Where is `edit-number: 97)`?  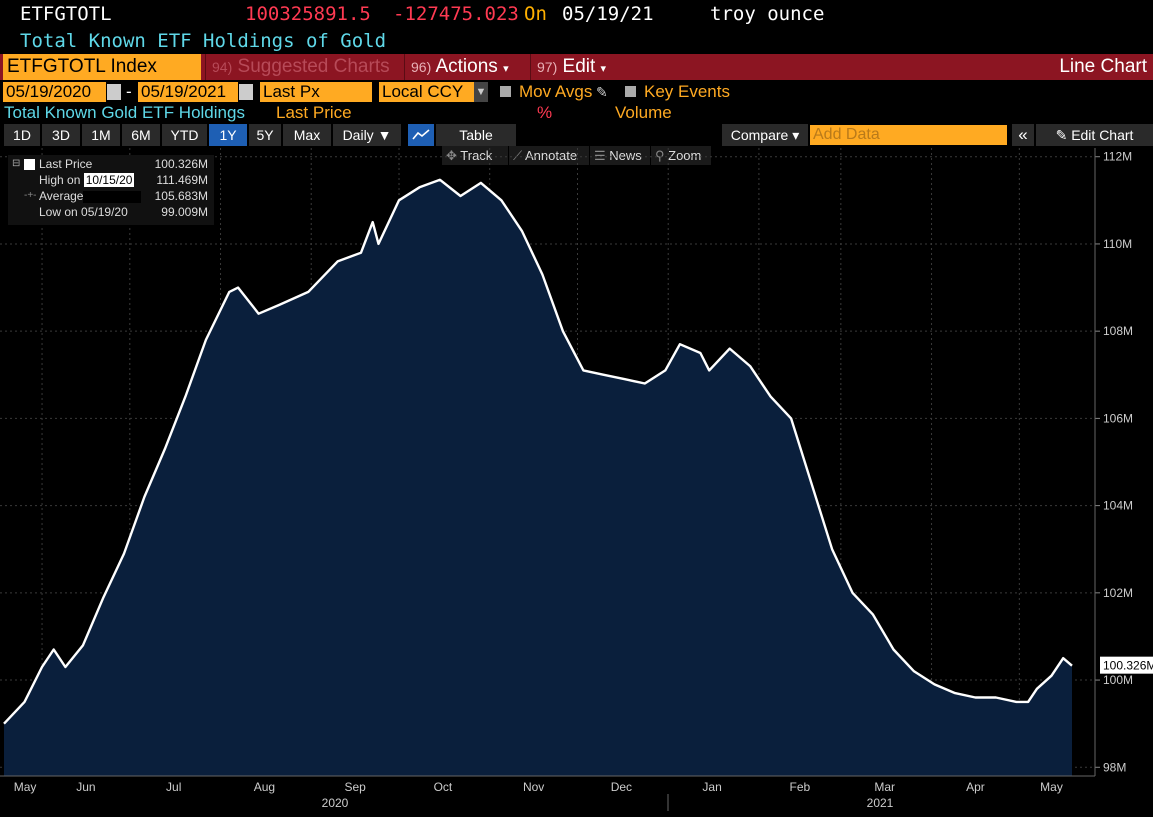 edit-number: 97) is located at coordinates (547, 67).